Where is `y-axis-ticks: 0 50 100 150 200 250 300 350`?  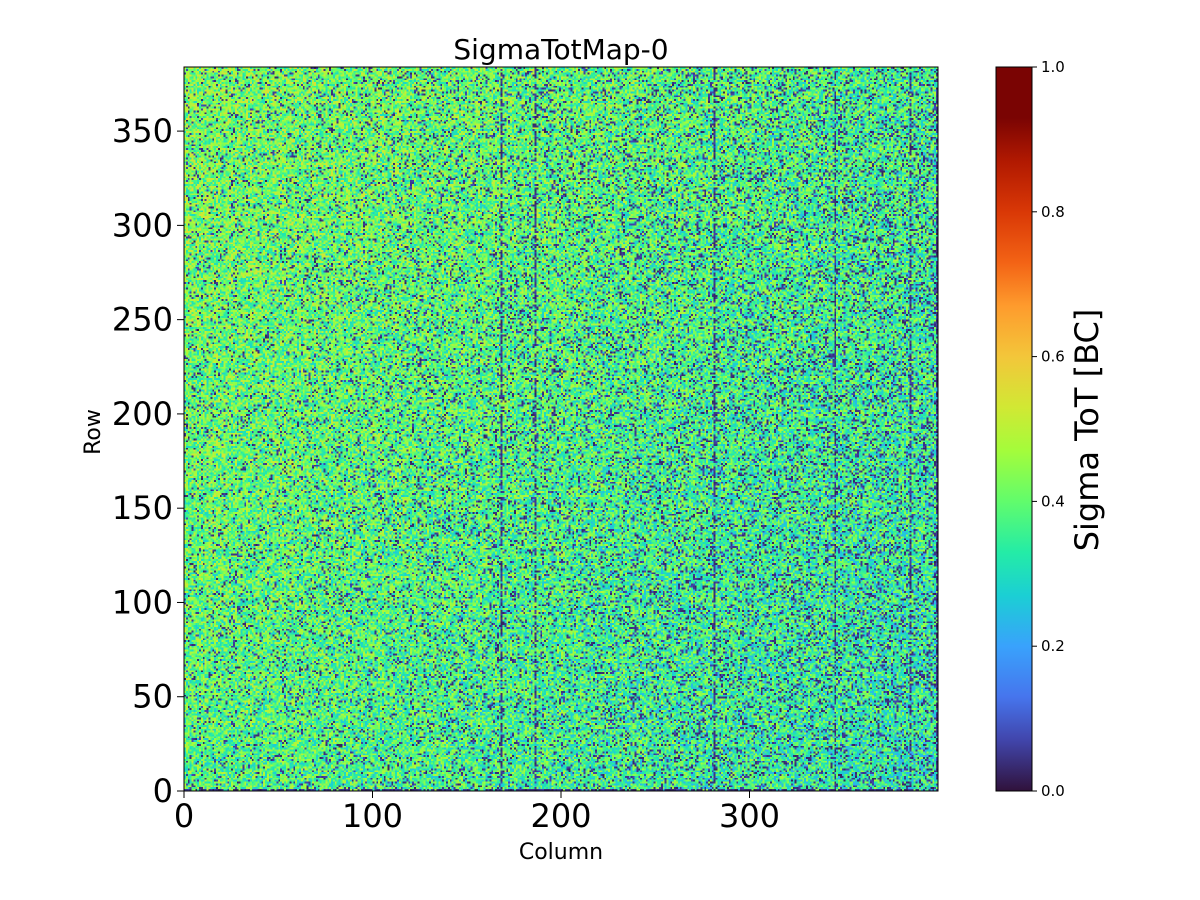 y-axis-ticks: 0 50 100 150 200 250 300 350 is located at coordinates (148, 461).